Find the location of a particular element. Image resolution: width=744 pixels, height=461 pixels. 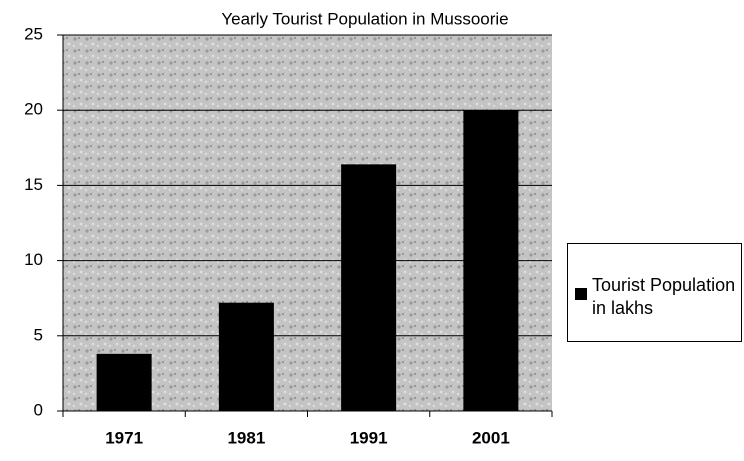

legend: Tourist Population in lakhs is located at coordinates (654, 292).